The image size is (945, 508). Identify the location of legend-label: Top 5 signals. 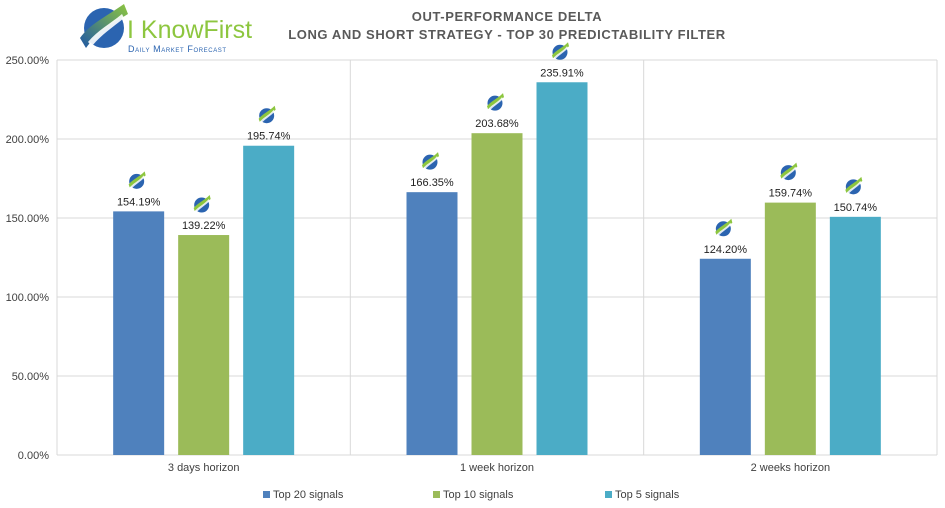
(647, 495).